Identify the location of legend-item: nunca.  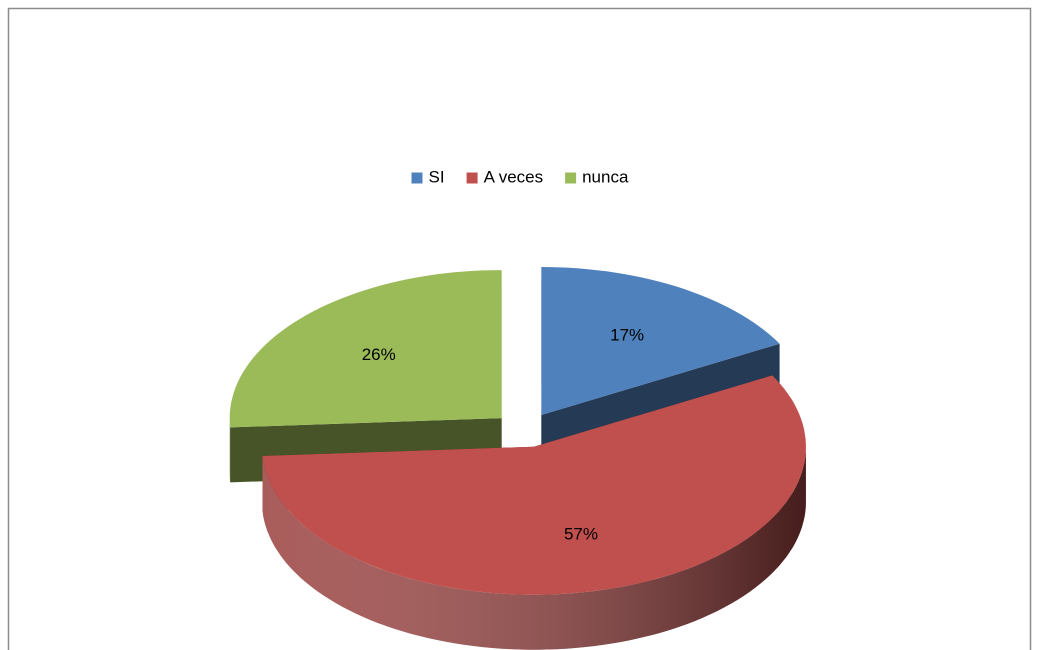
(597, 176).